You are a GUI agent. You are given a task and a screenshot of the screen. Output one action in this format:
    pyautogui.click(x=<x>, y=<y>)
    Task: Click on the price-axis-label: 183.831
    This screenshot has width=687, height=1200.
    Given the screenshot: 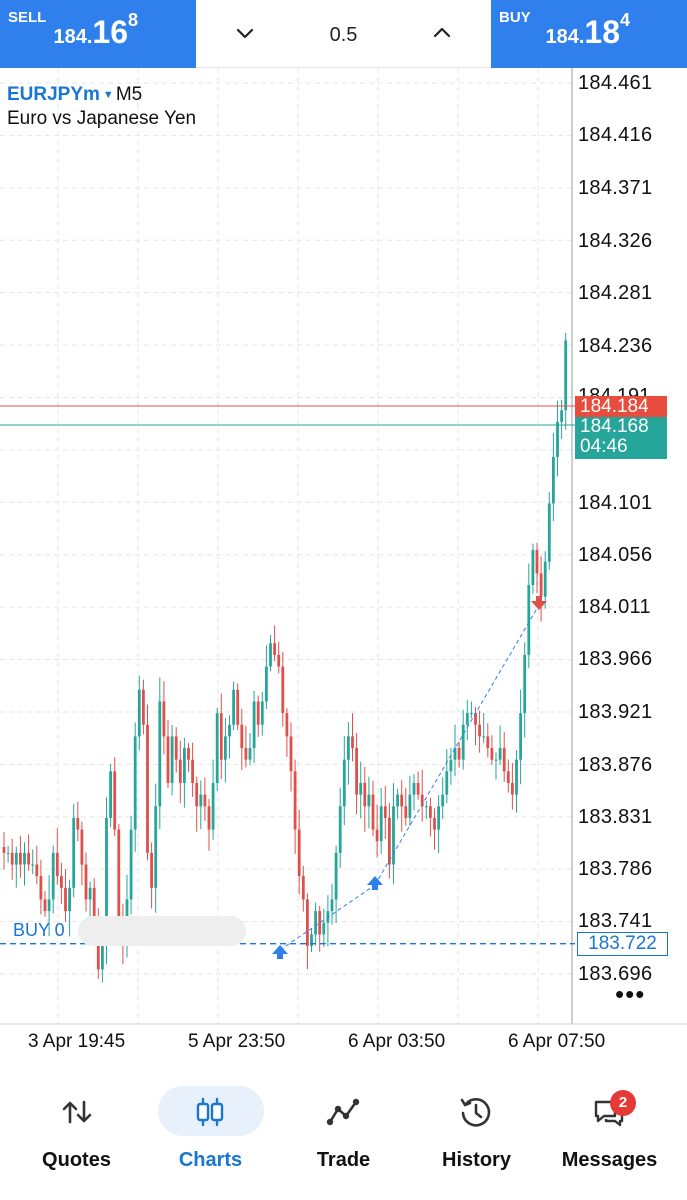 What is the action you would take?
    pyautogui.click(x=615, y=817)
    